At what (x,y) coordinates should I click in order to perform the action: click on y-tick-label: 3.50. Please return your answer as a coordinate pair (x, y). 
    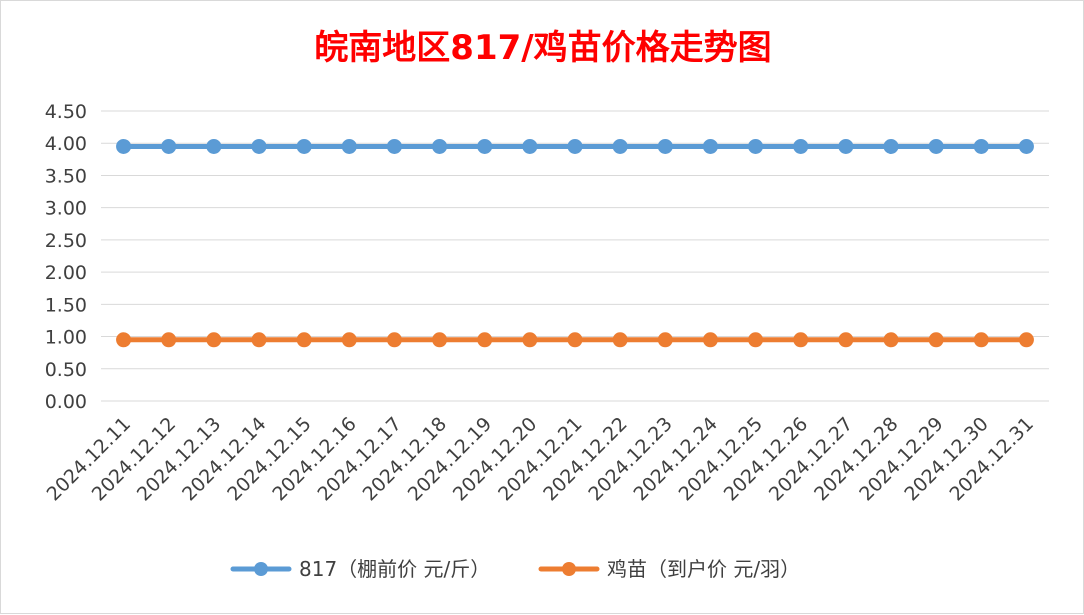
    Looking at the image, I should click on (66, 176).